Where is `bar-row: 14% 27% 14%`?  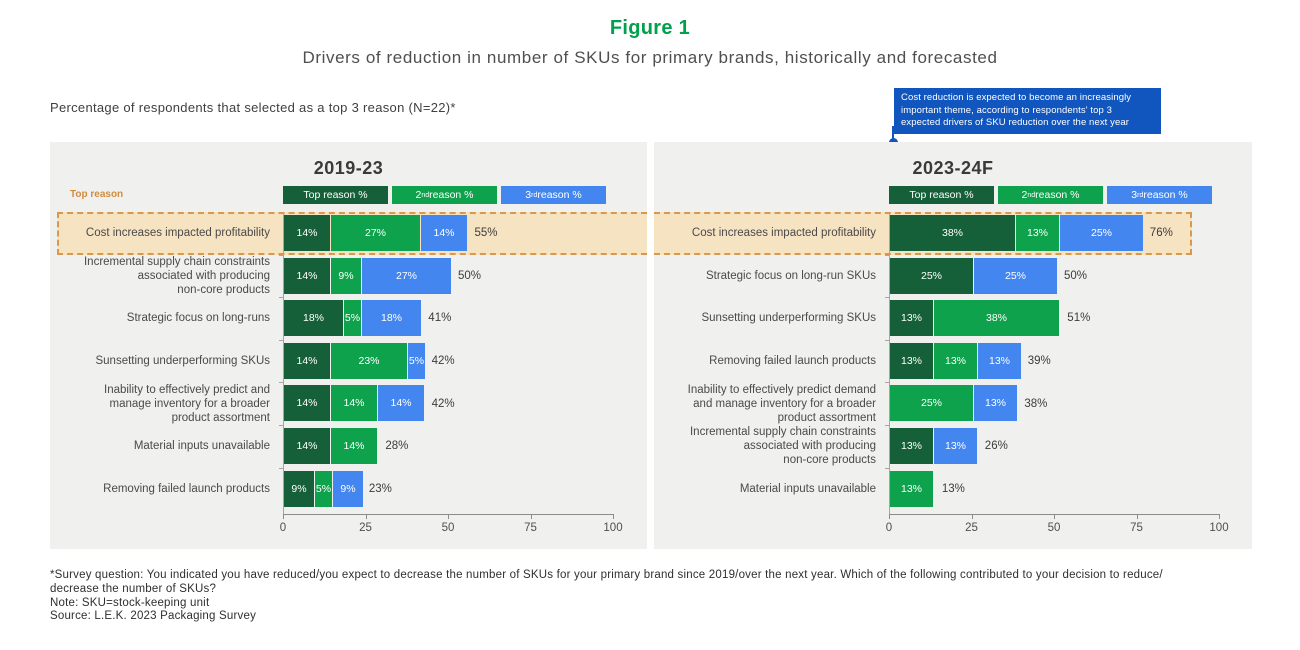
bar-row: 14% 27% 14% is located at coordinates (375, 233).